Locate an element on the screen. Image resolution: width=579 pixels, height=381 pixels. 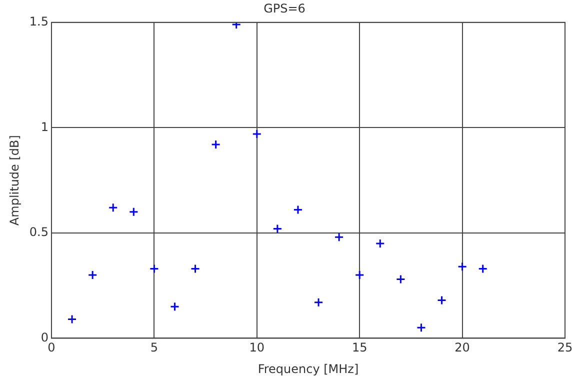
y-tick-label: 1.5 is located at coordinates (38, 21).